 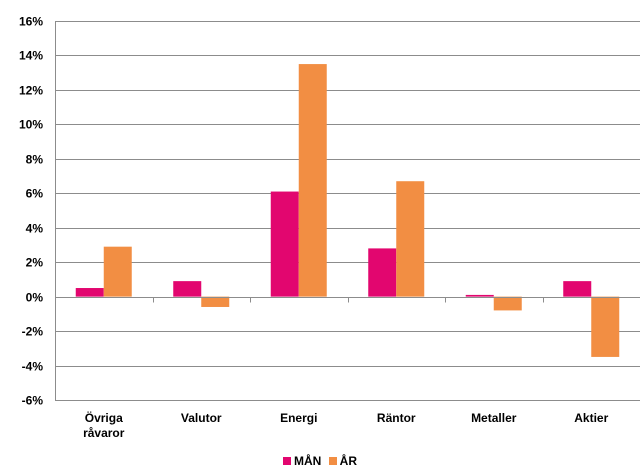 What do you see at coordinates (35, 160) in the screenshot?
I see `y-tick-label: 8%` at bounding box center [35, 160].